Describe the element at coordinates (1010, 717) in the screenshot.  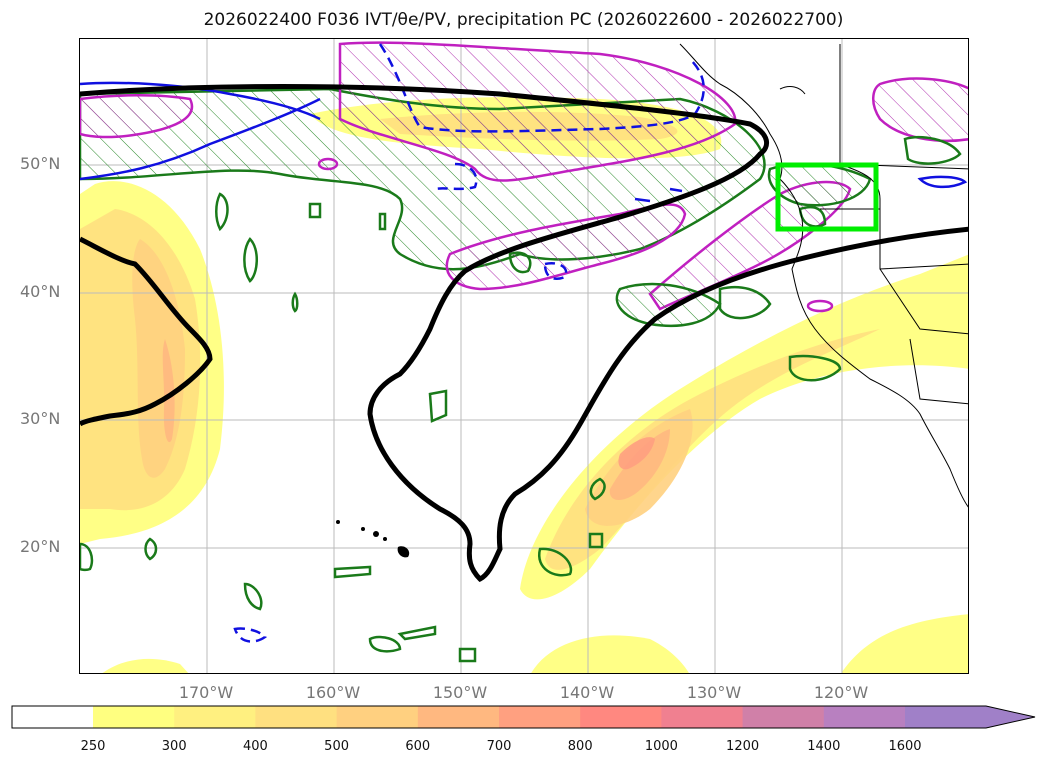
I see `colorbar-extend-arrow` at that location.